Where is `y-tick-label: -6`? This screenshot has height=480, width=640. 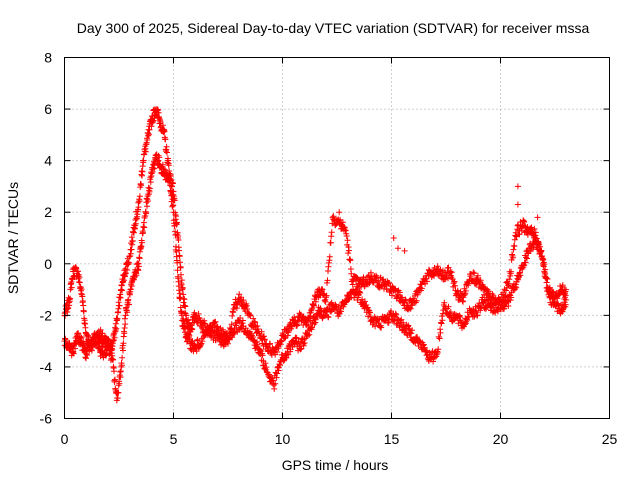 y-tick-label: -6 is located at coordinates (46, 419).